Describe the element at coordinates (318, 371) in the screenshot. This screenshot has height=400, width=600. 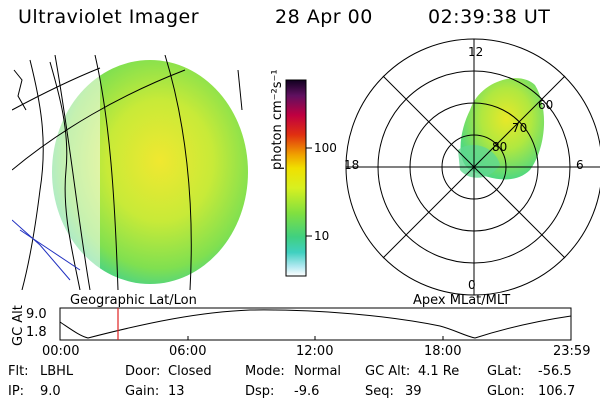
I see `mode-value: Normal` at that location.